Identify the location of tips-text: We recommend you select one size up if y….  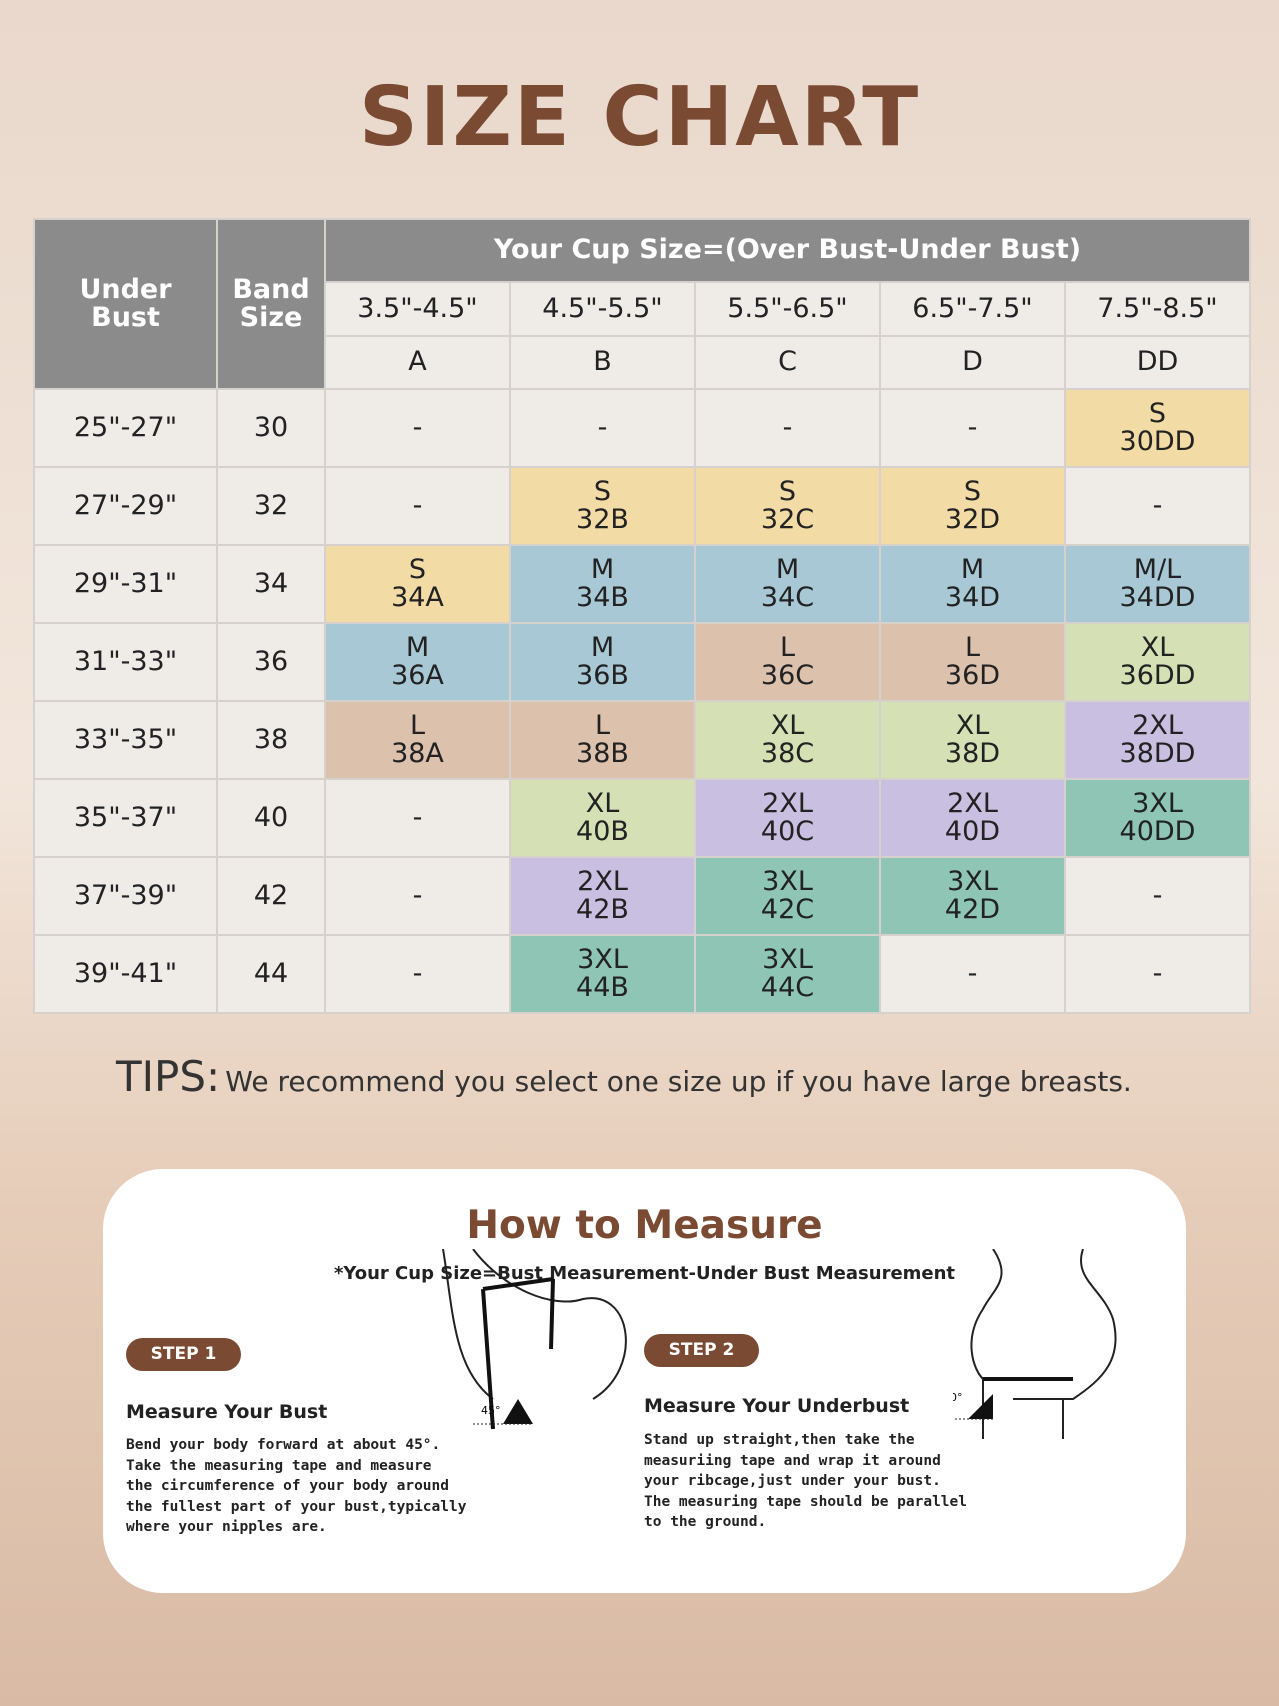
(678, 1081).